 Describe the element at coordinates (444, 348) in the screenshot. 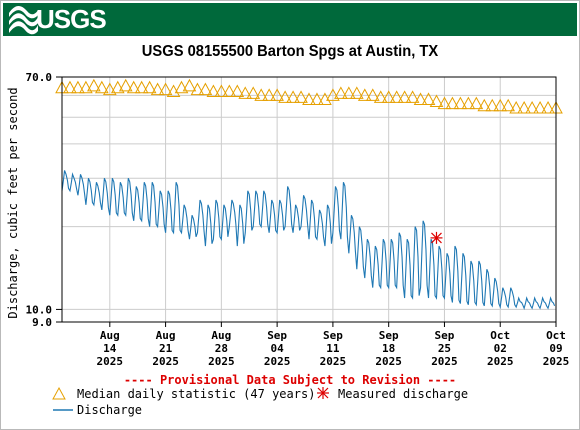

I see `x-tick-label: 25` at that location.